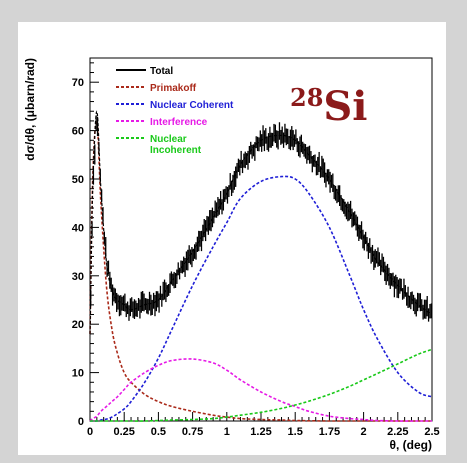  What do you see at coordinates (78, 180) in the screenshot?
I see `y-tick-label: 50` at bounding box center [78, 180].